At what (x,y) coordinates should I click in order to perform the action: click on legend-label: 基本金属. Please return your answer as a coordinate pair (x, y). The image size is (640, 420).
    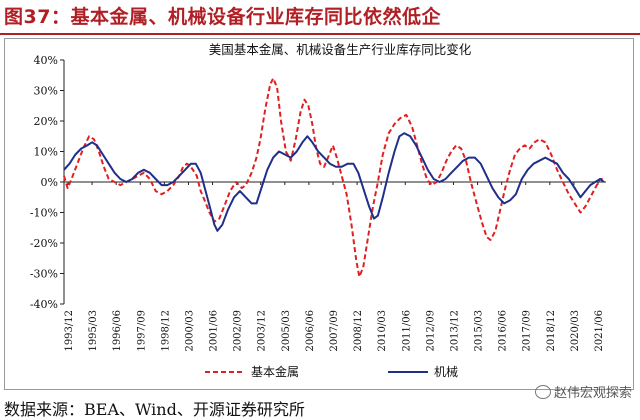
    Looking at the image, I should click on (275, 371).